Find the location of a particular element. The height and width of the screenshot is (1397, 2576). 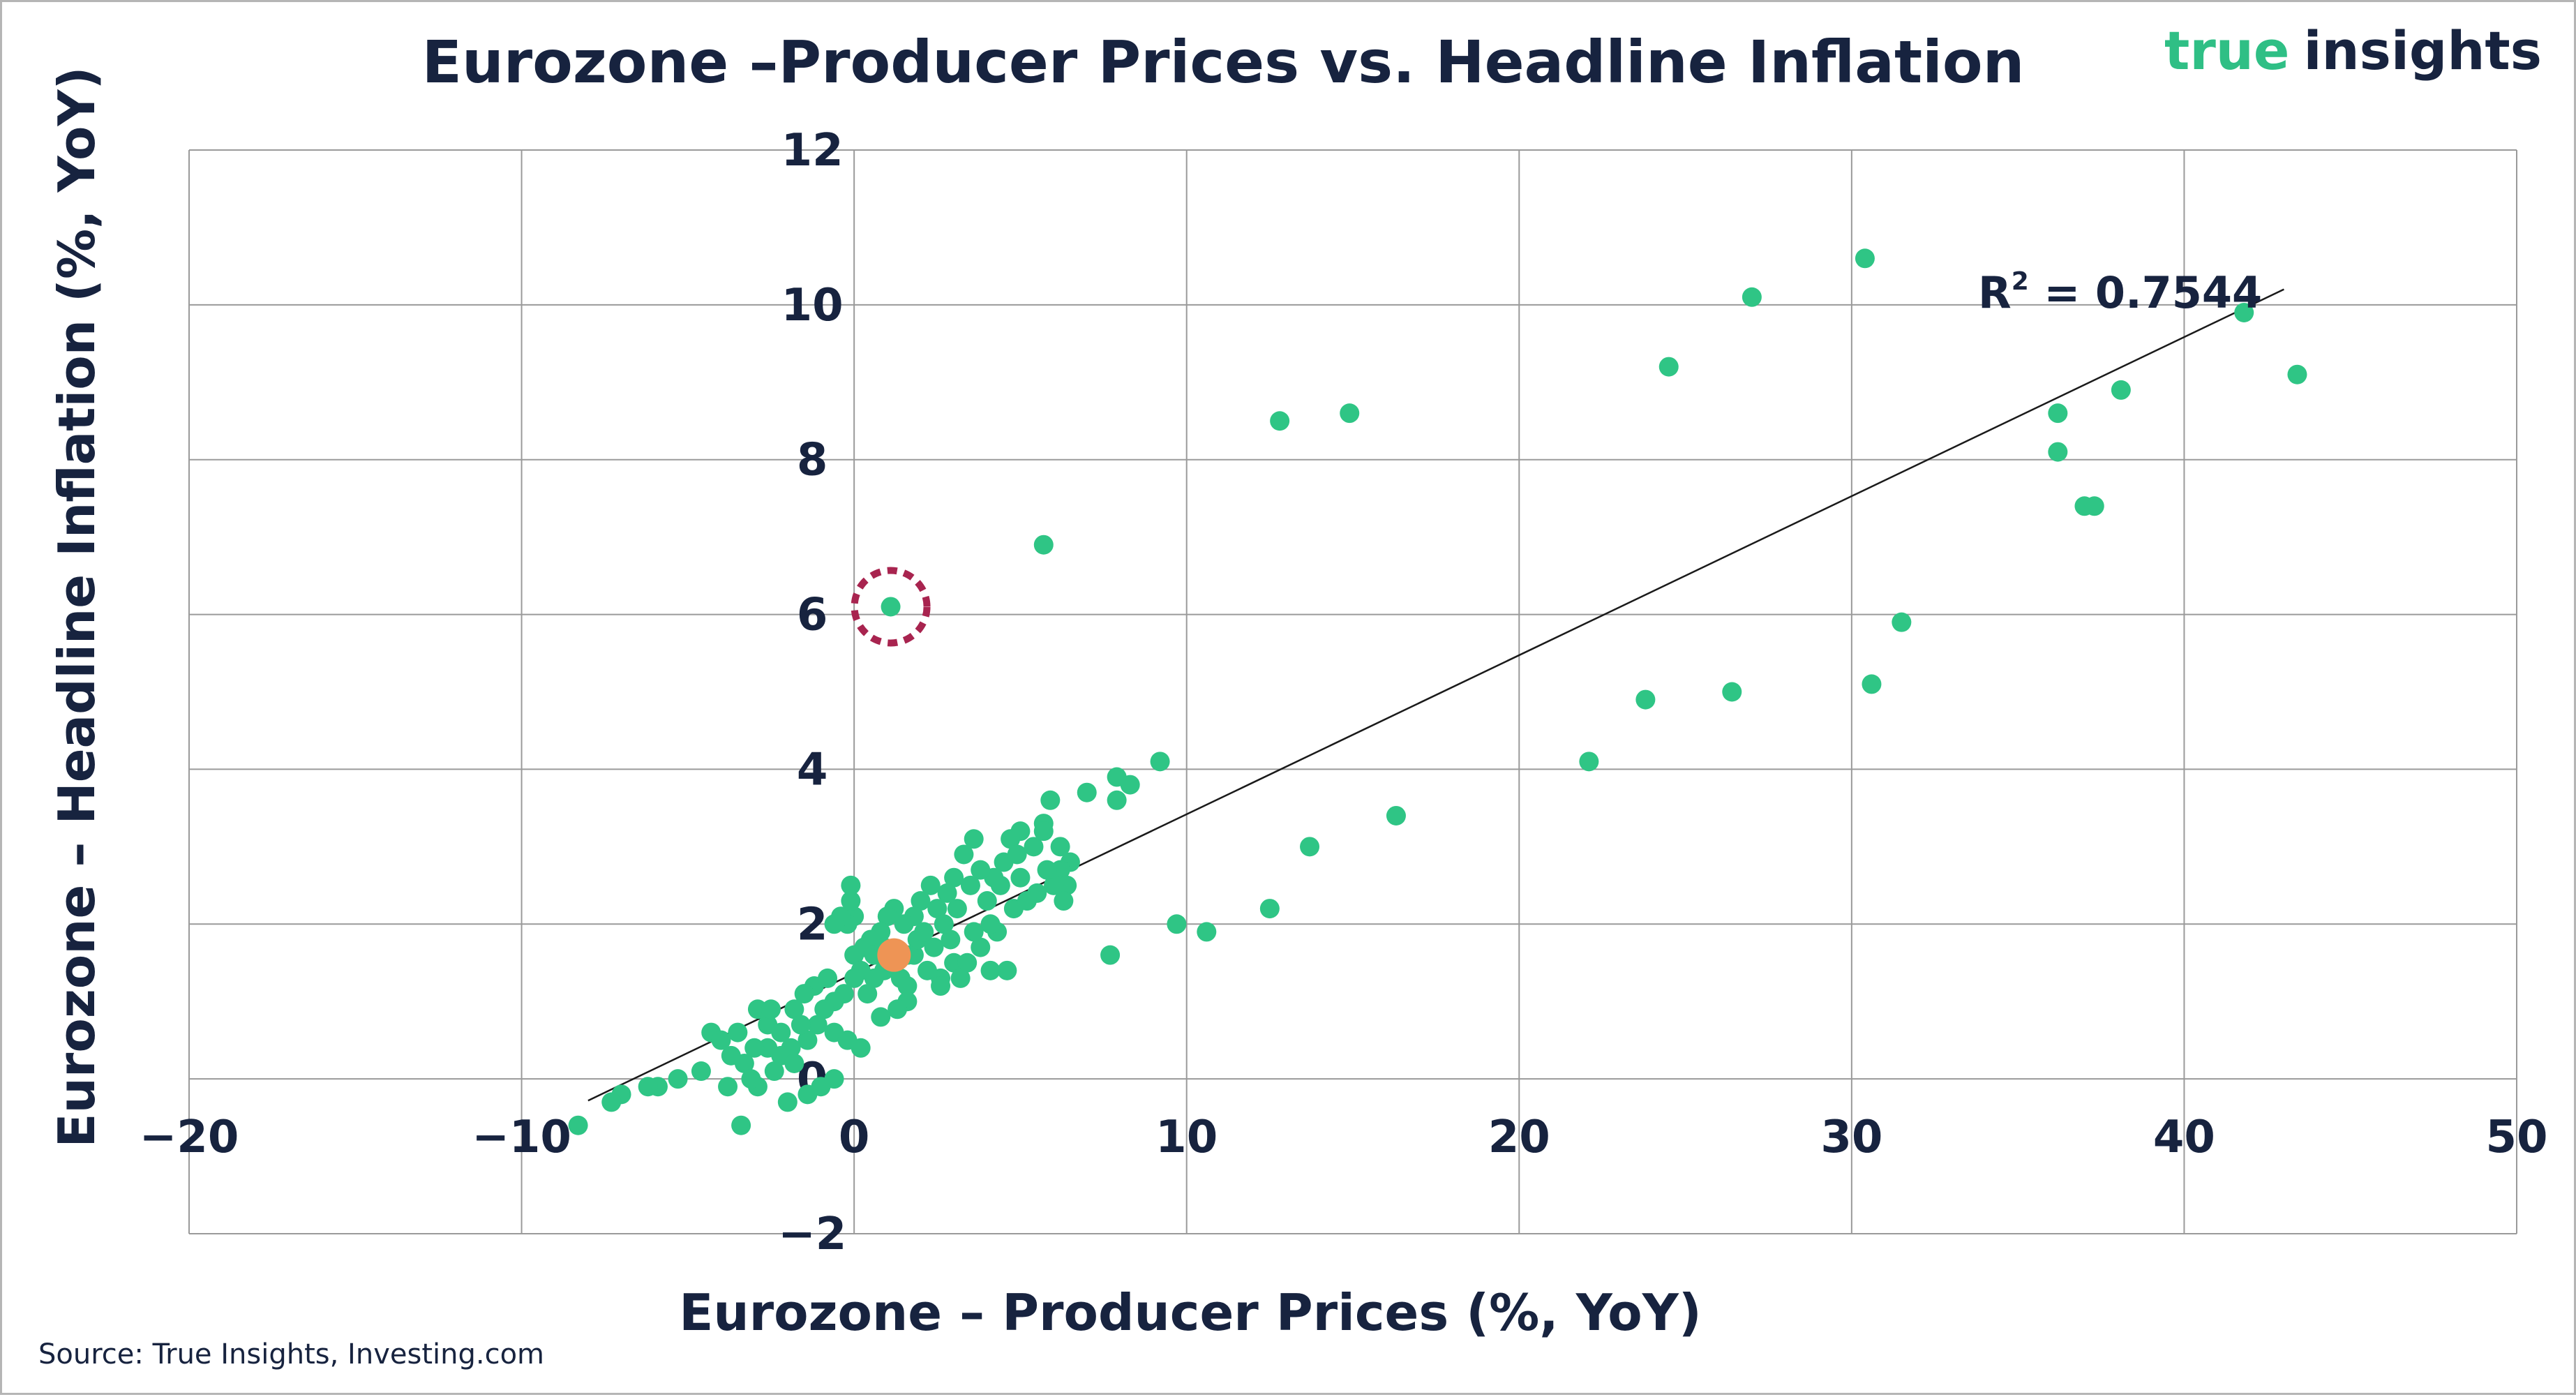

r-squared-superscript: 2 is located at coordinates (2020, 281).